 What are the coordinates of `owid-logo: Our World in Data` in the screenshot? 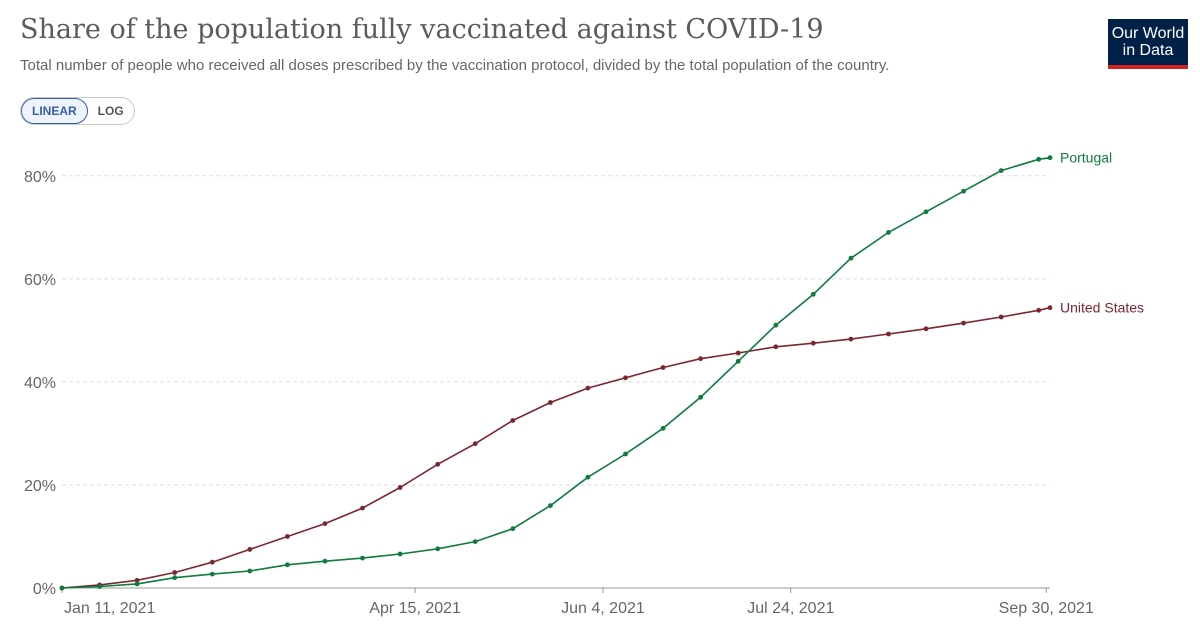 It's located at (1148, 44).